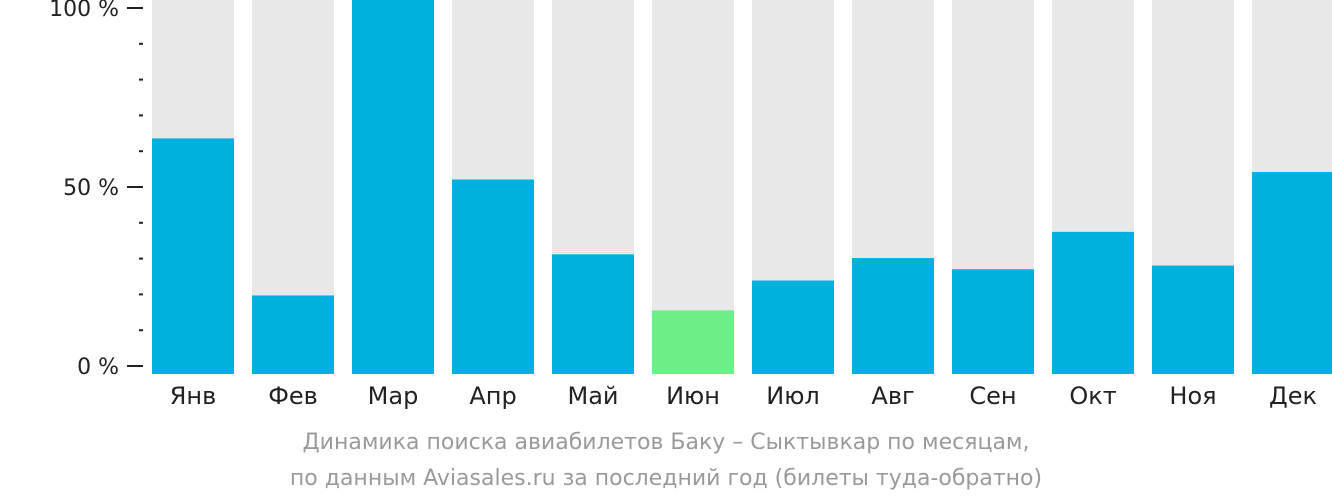 The height and width of the screenshot is (502, 1332). I want to click on bar-Ноя, so click(1193, 319).